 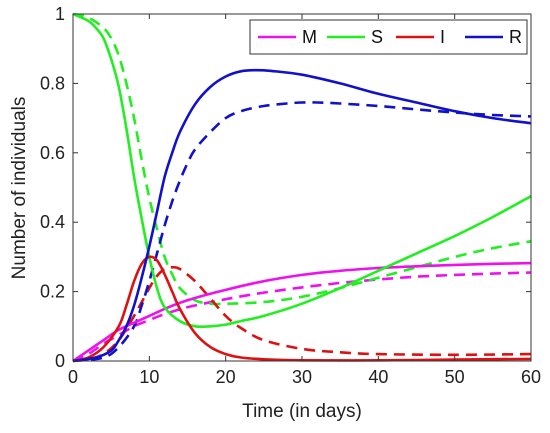 What do you see at coordinates (226, 377) in the screenshot?
I see `x-tick-label: 20` at bounding box center [226, 377].